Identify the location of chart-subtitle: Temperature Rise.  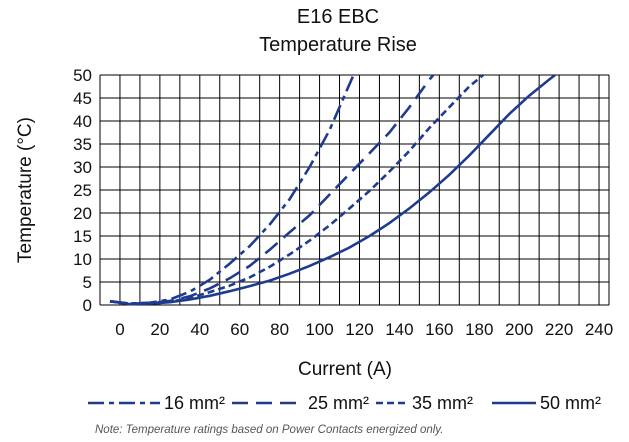
(338, 45).